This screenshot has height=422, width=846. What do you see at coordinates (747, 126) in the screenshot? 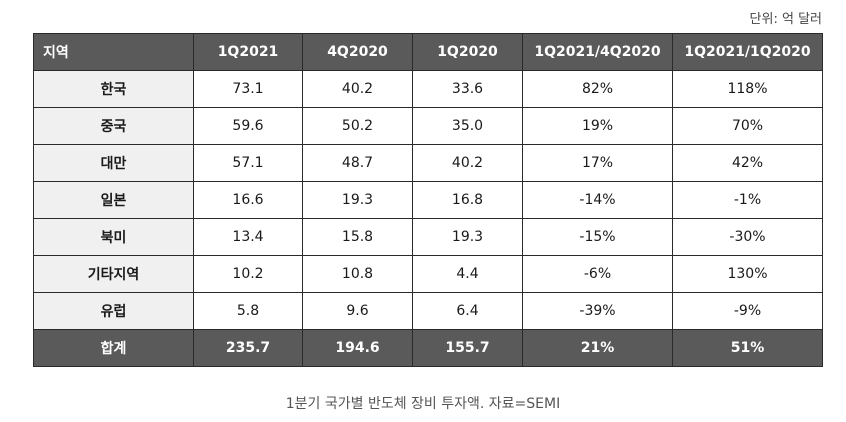
I see `value-cell: 70%` at bounding box center [747, 126].